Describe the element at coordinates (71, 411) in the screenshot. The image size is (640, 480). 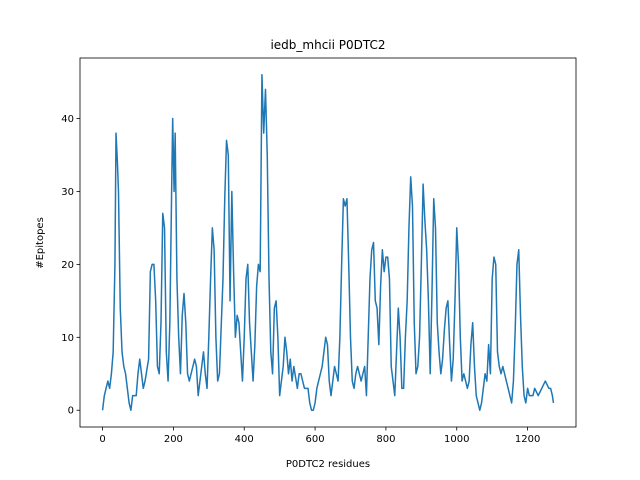
I see `y-tick-label: 0` at that location.